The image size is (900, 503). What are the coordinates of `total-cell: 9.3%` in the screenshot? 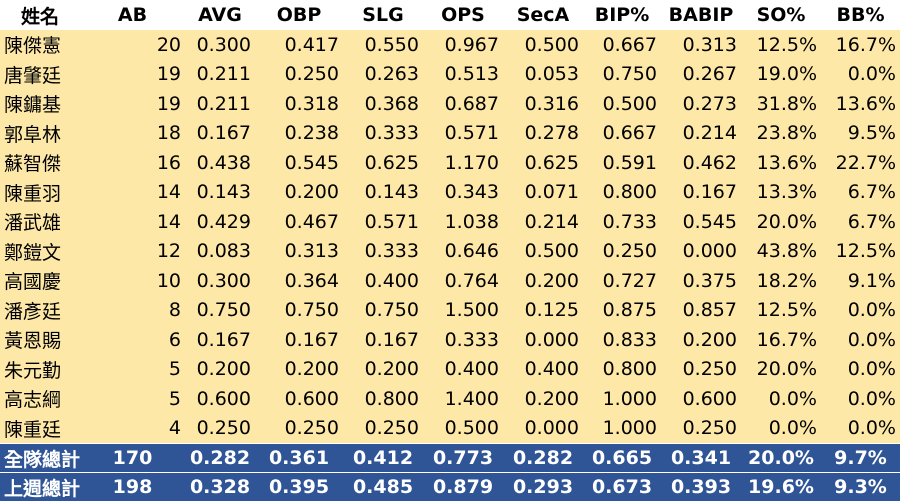 It's located at (860, 486).